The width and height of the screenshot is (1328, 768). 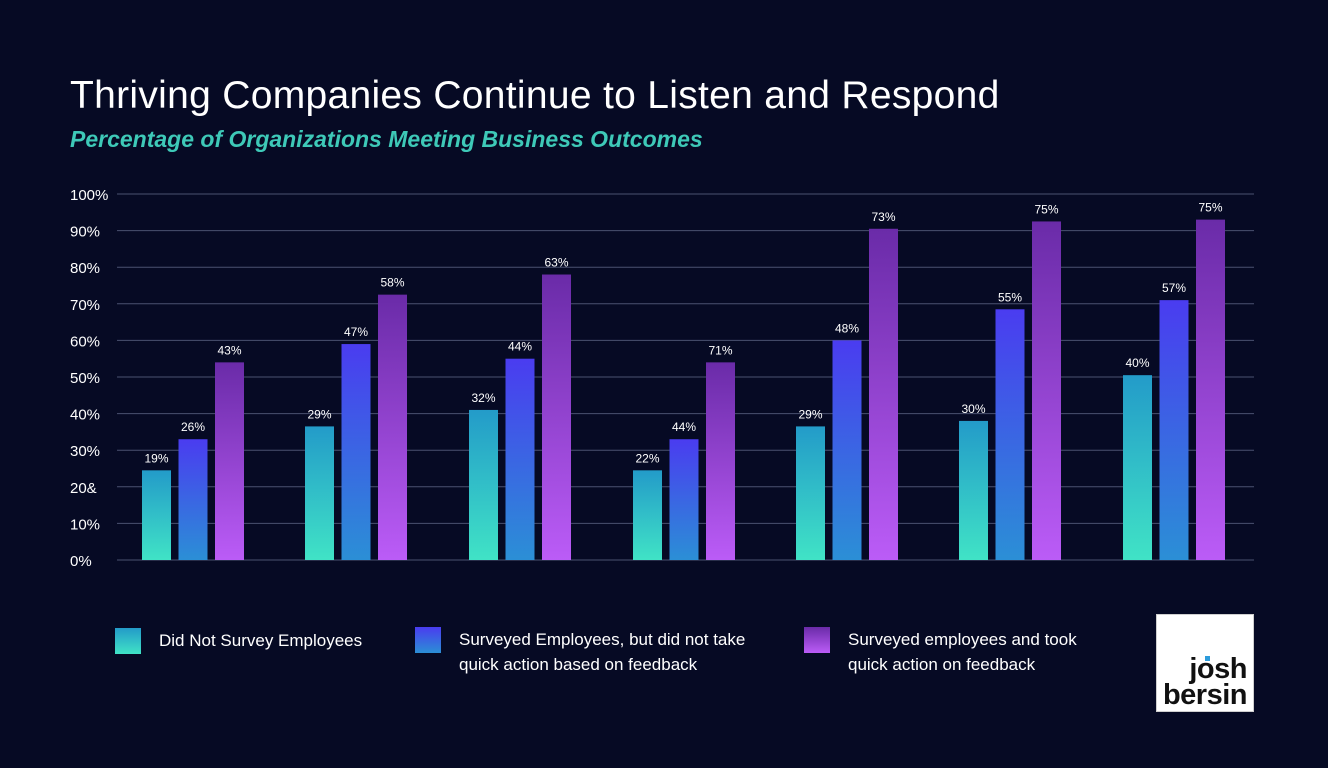 What do you see at coordinates (942, 664) in the screenshot?
I see `legend-label-surveyed-quick-action-line2: quick action on feedback` at bounding box center [942, 664].